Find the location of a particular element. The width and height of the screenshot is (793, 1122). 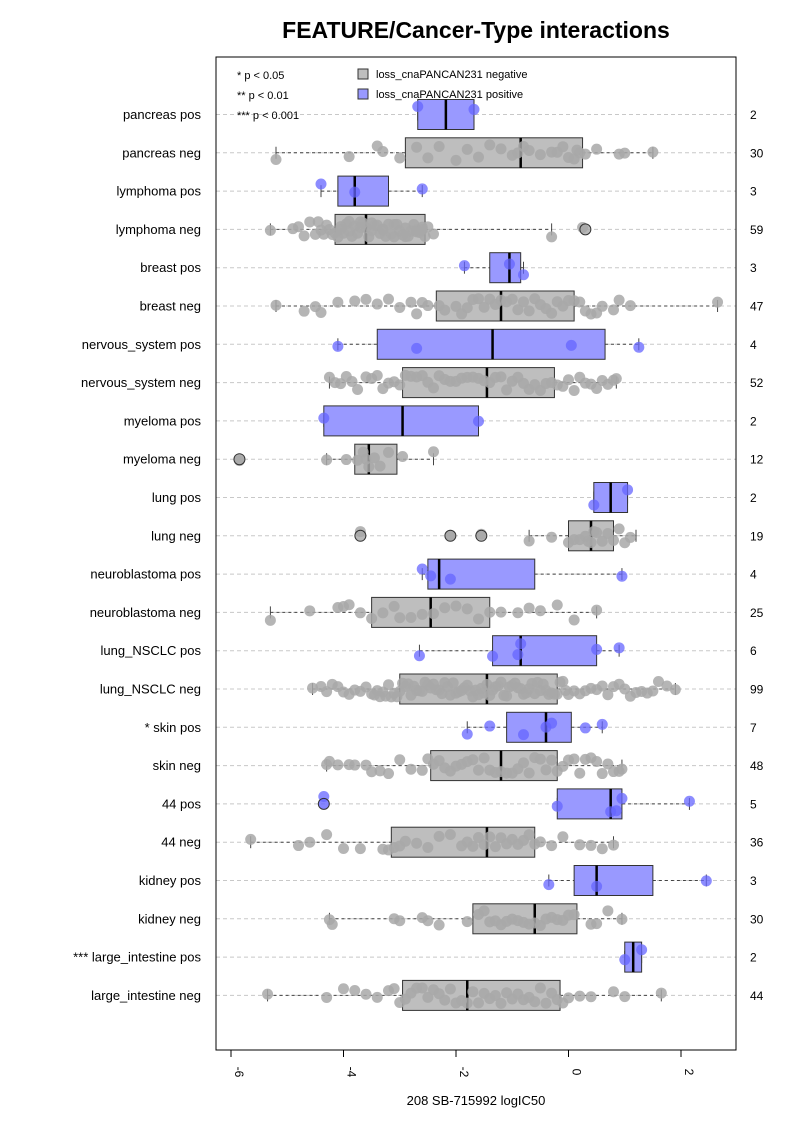

row-label: nervous_system neg is located at coordinates (141, 382).